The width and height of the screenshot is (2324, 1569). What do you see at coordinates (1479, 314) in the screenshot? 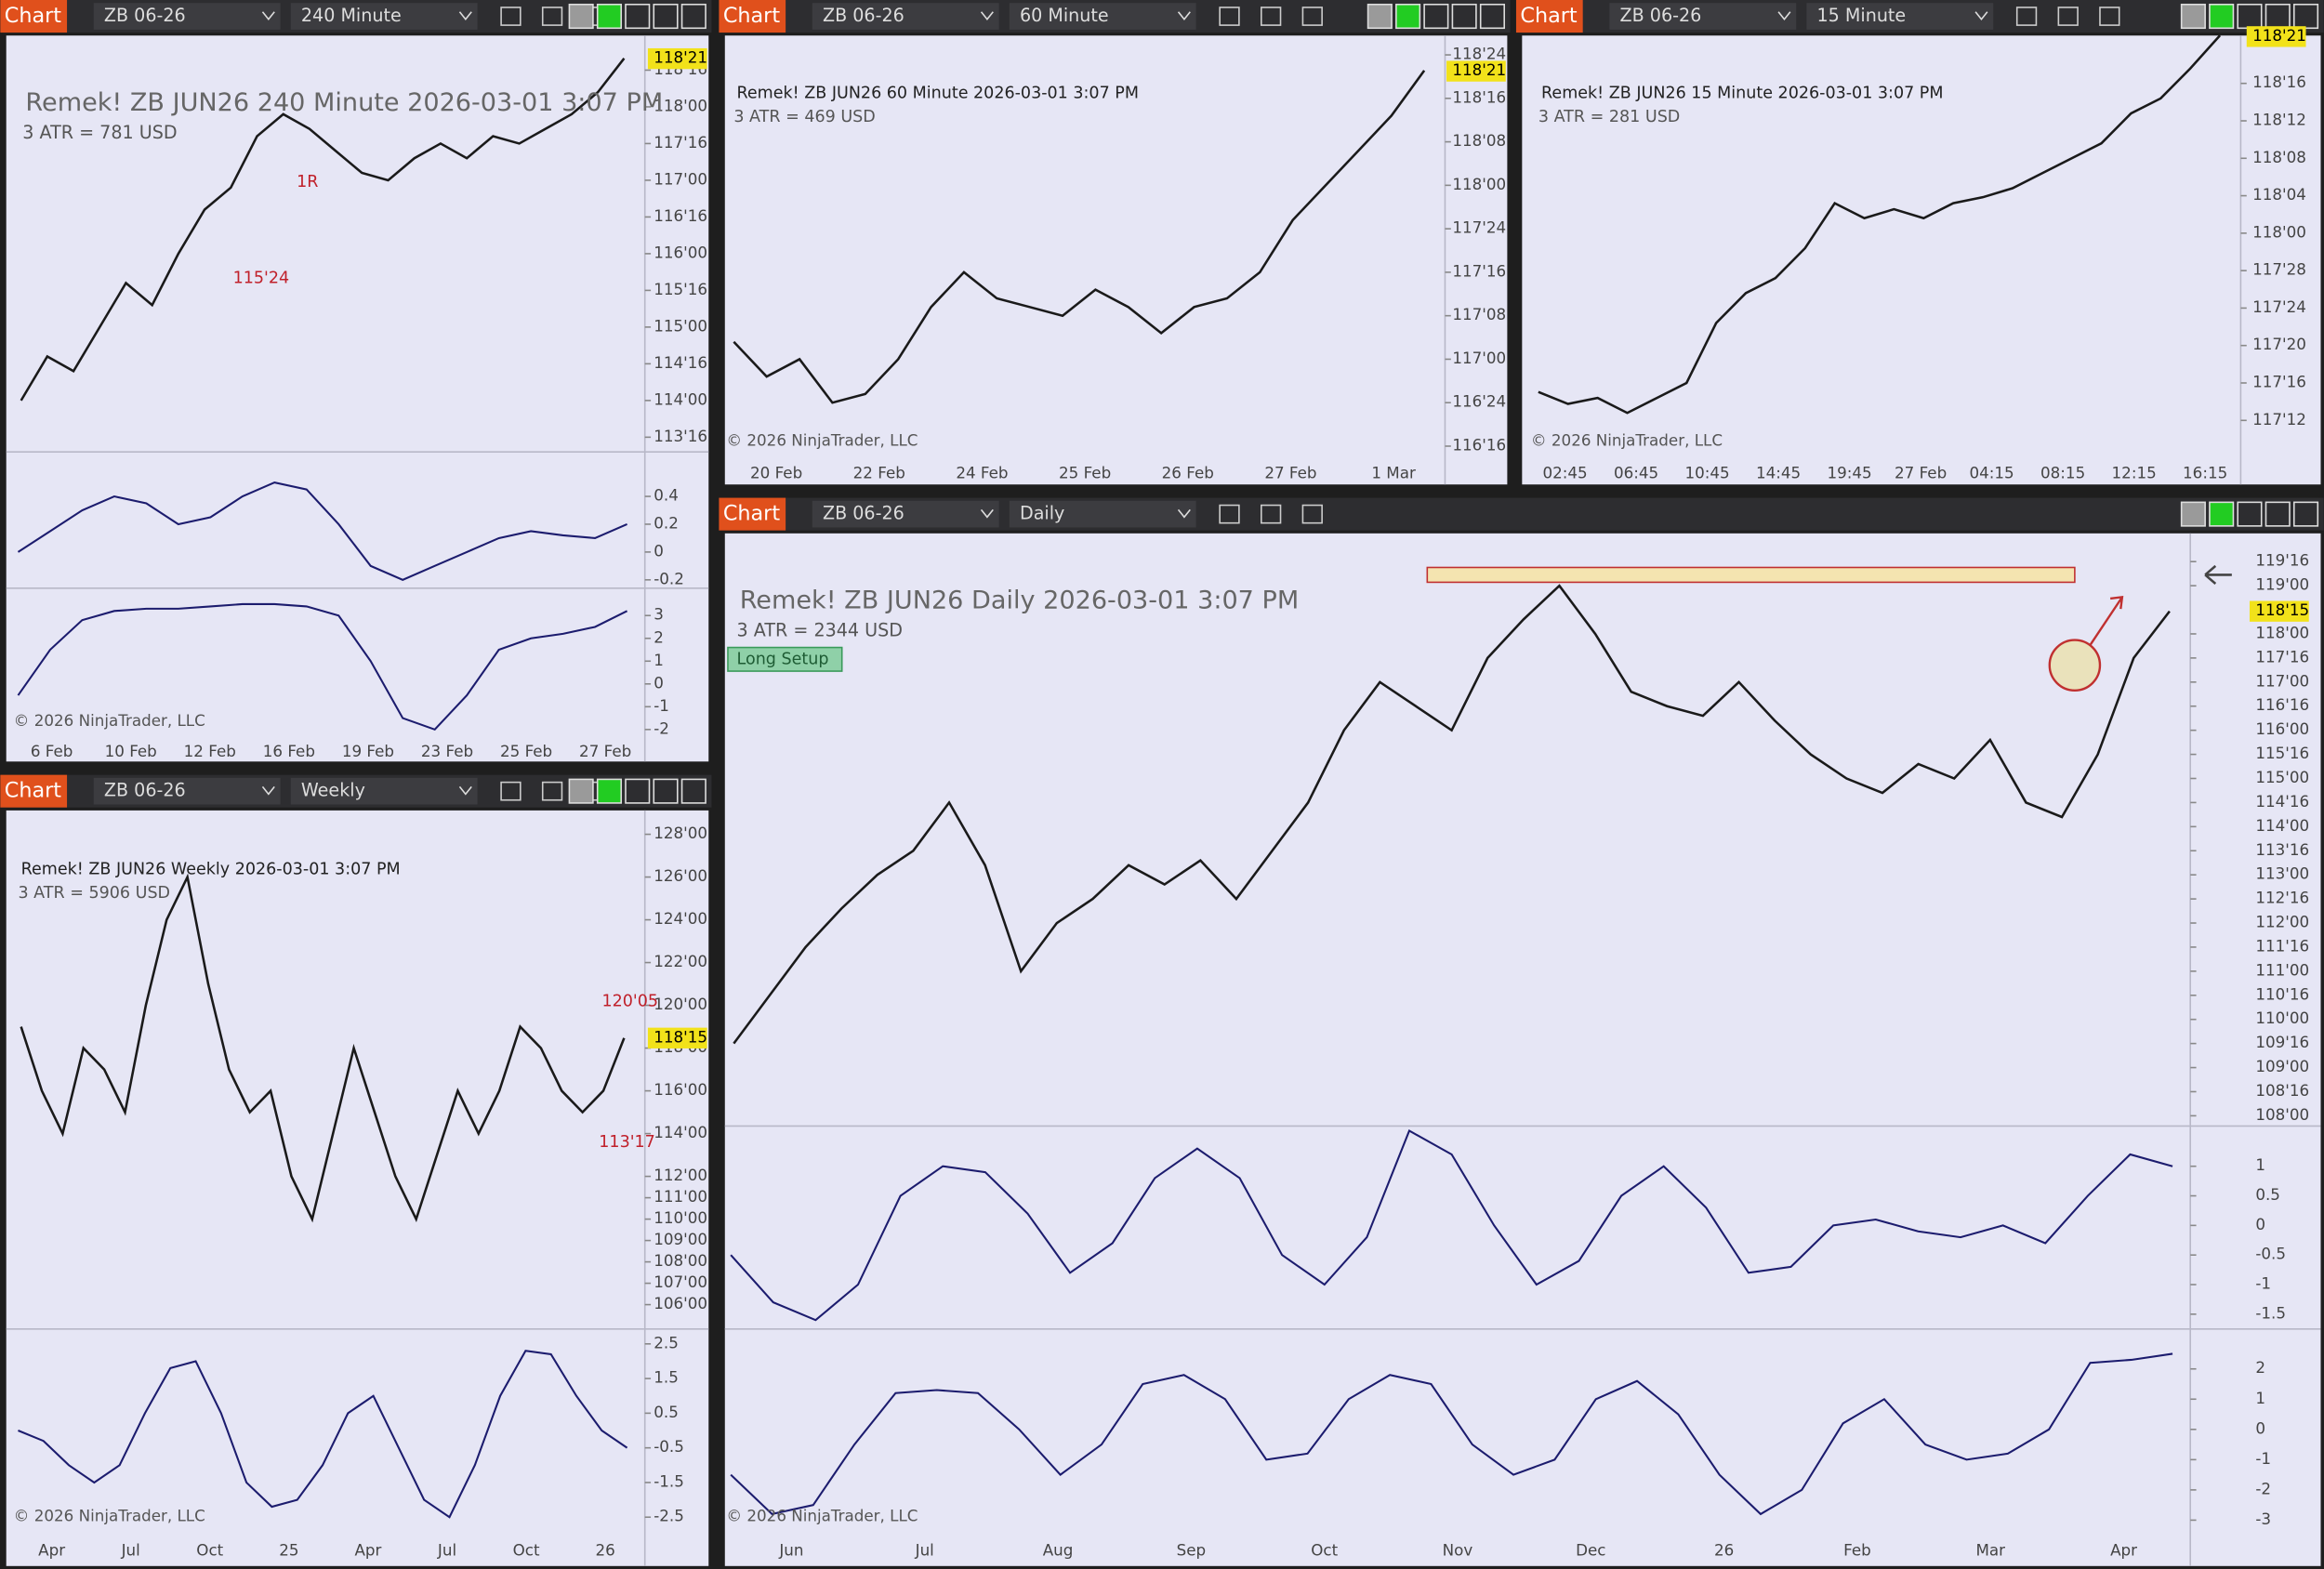
I see `price-tick-label: 117'08` at bounding box center [1479, 314].